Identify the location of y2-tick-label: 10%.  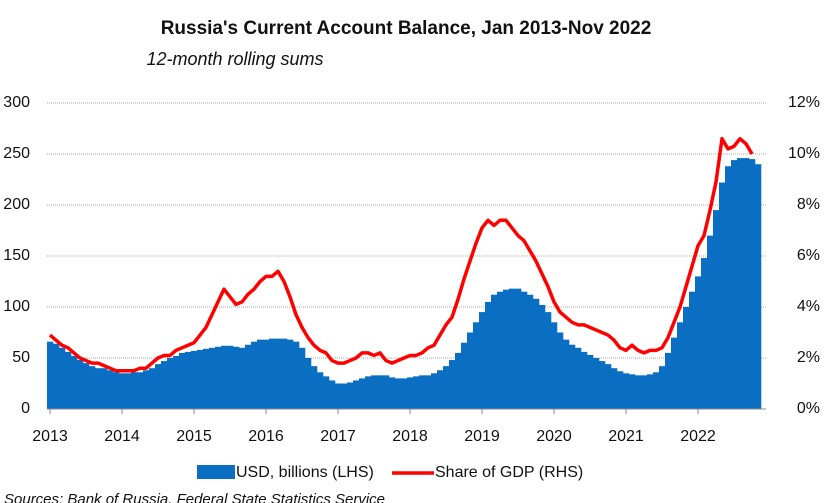
(804, 153).